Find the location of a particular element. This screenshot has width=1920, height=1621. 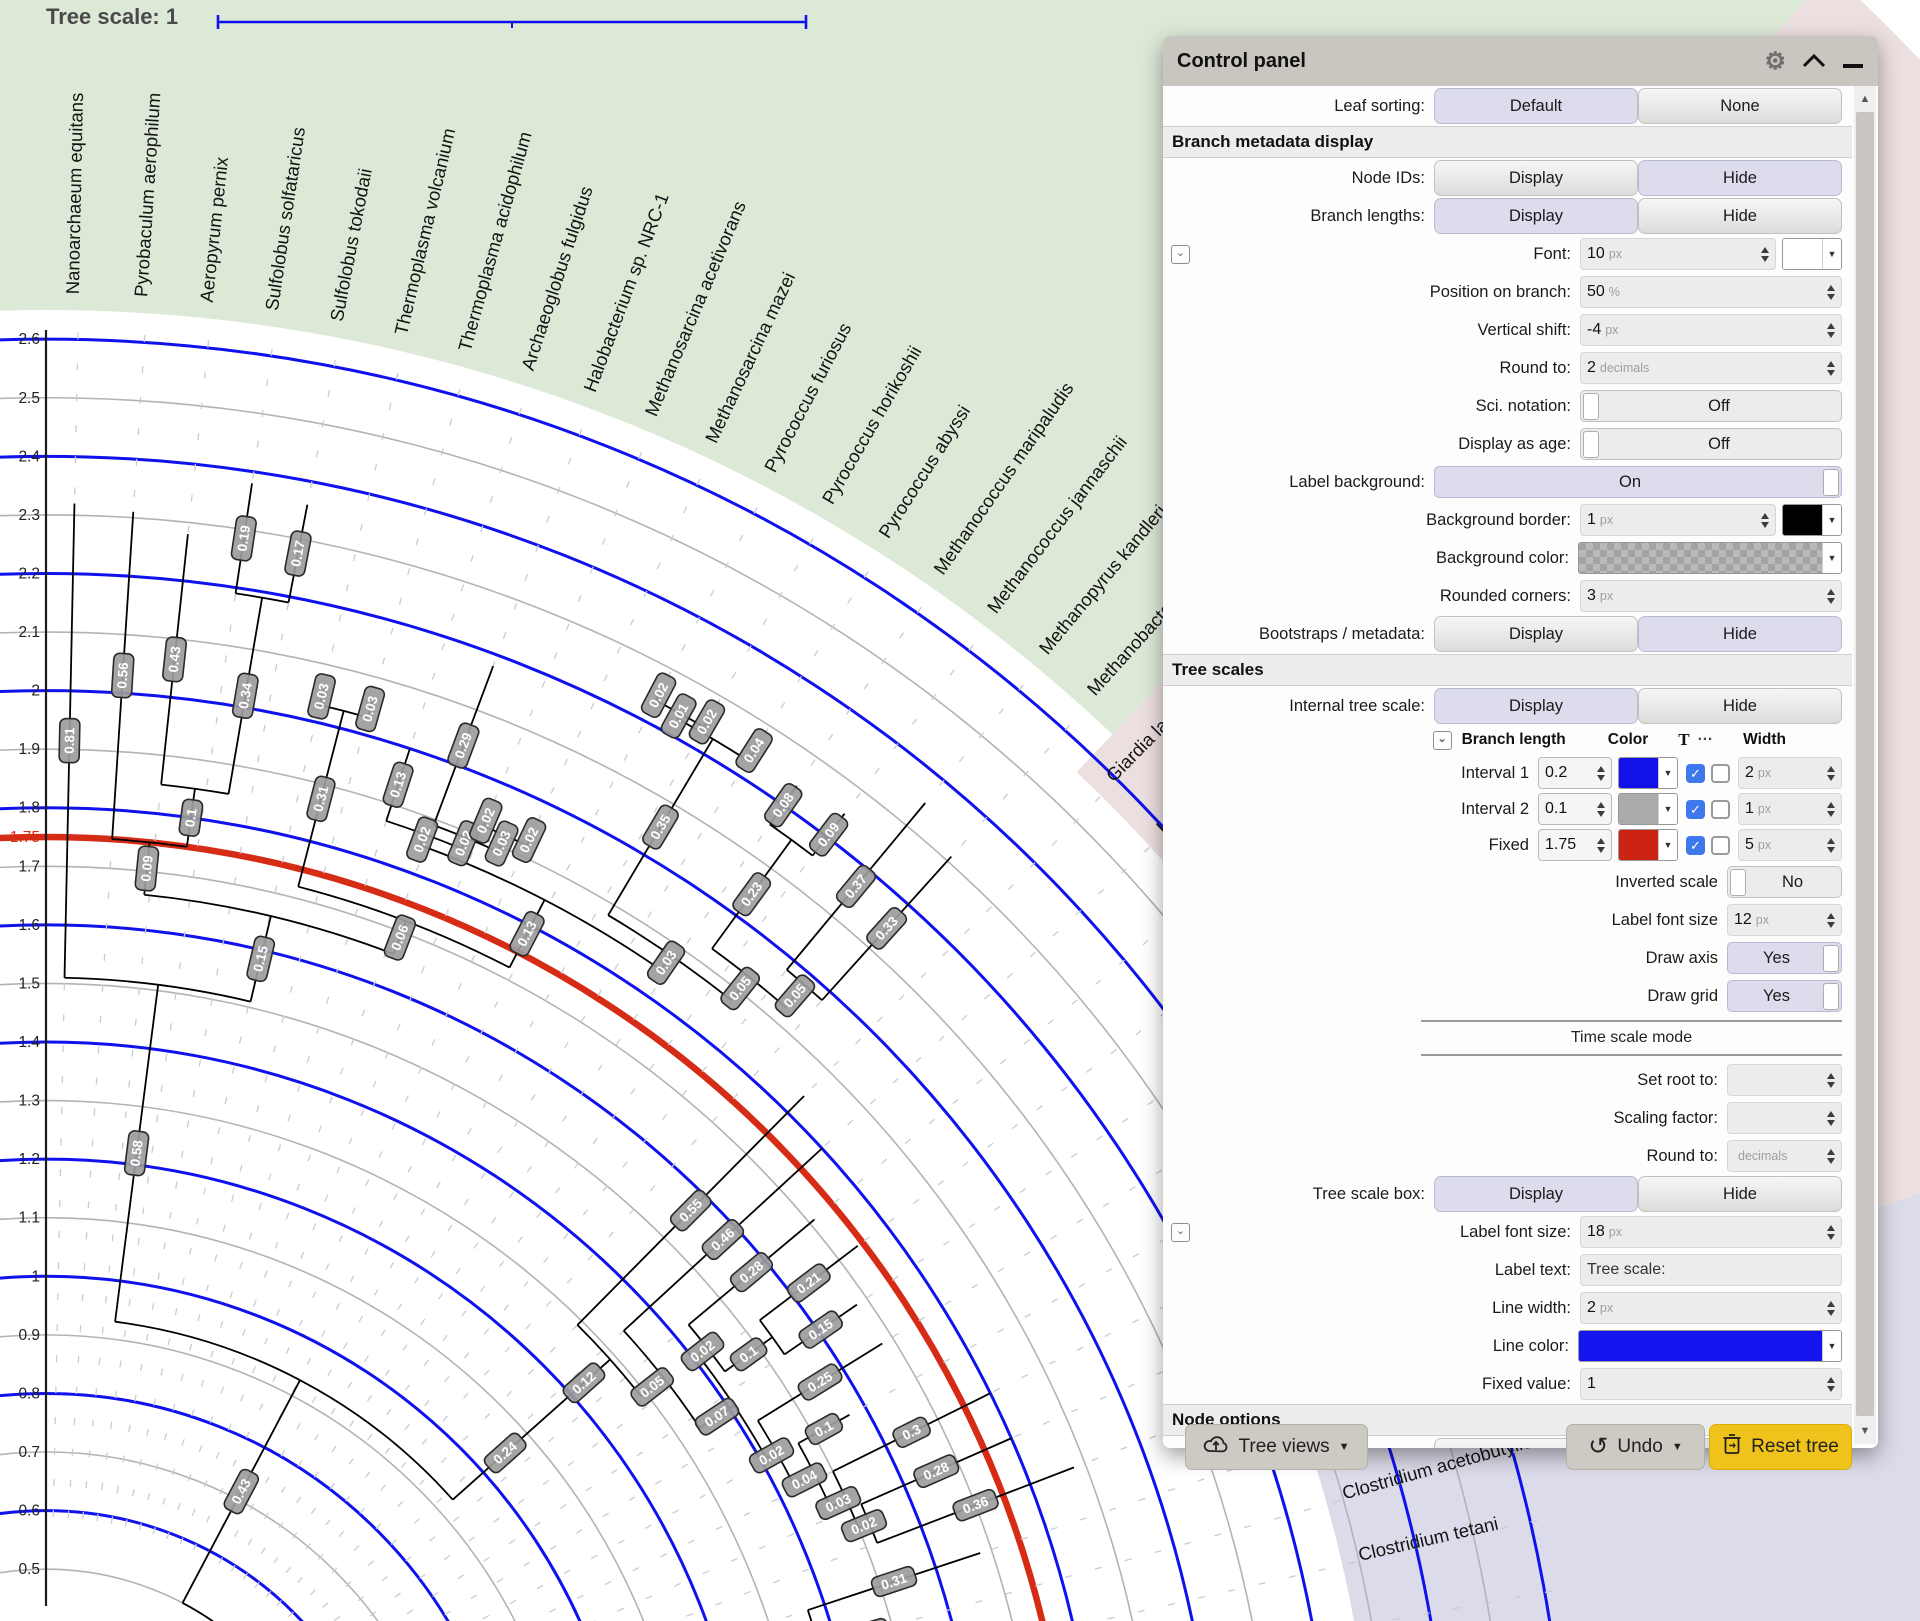

toggle-on: On is located at coordinates (1638, 482).